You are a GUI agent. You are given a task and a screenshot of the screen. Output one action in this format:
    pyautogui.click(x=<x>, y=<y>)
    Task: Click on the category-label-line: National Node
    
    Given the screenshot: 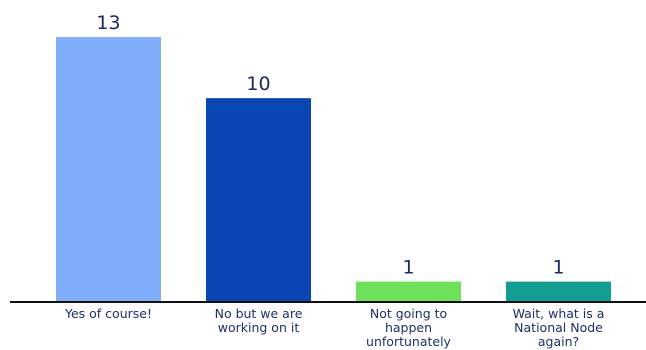 What is the action you would take?
    pyautogui.click(x=558, y=327)
    